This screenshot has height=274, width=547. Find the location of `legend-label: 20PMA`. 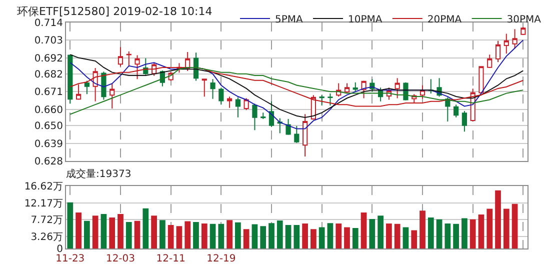

legend-label: 20PMA is located at coordinates (444, 20).